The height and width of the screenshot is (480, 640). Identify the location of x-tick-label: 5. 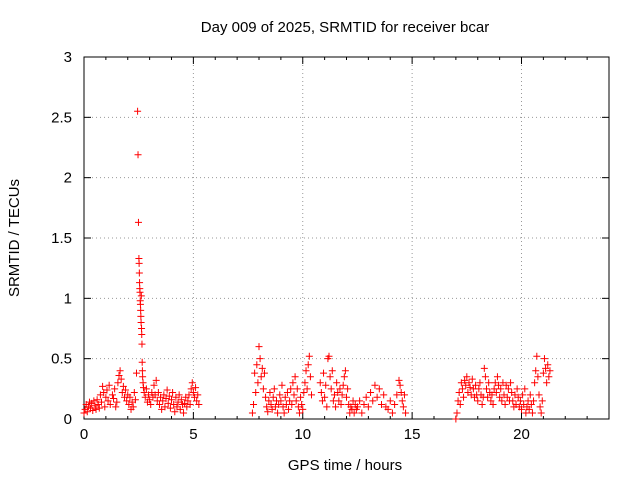
(193, 434).